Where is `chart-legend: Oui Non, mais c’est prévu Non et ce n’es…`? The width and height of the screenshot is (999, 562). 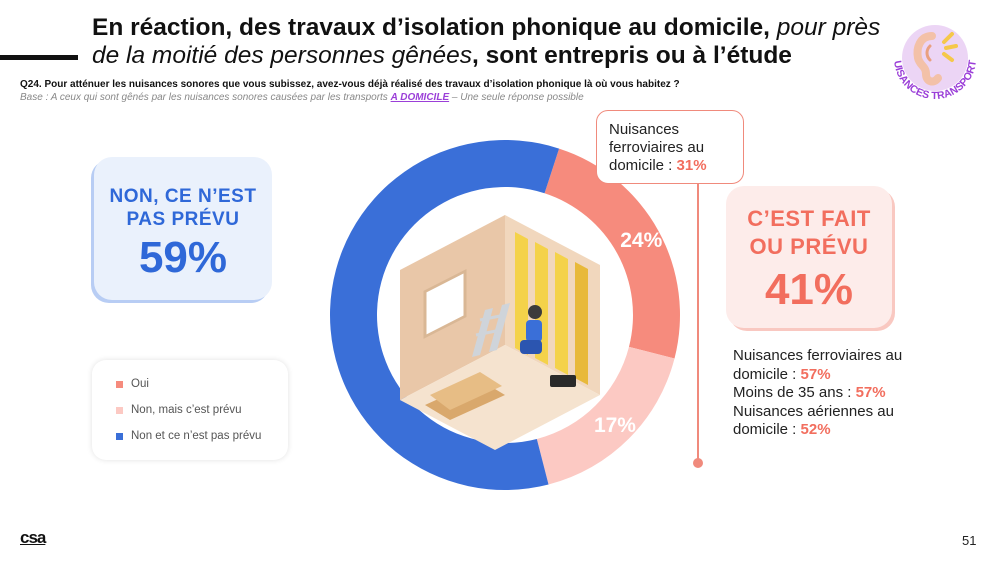
chart-legend: Oui Non, mais c’est prévu Non et ce n’es… is located at coordinates (190, 410).